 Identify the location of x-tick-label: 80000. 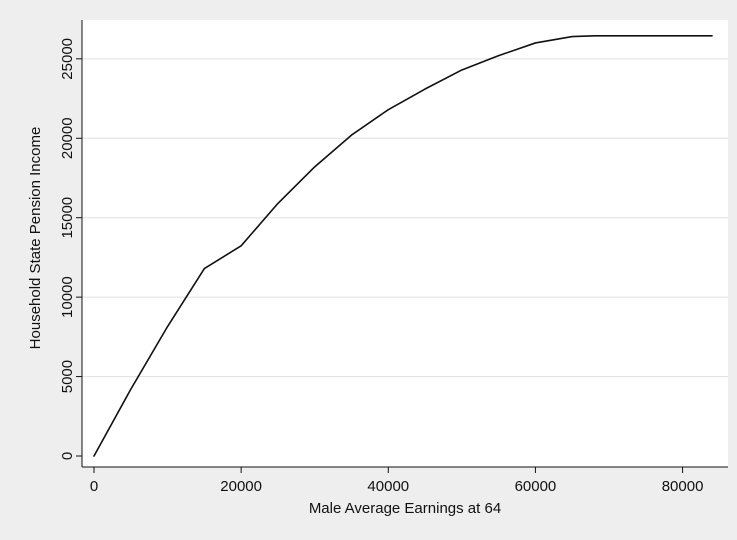
(683, 486).